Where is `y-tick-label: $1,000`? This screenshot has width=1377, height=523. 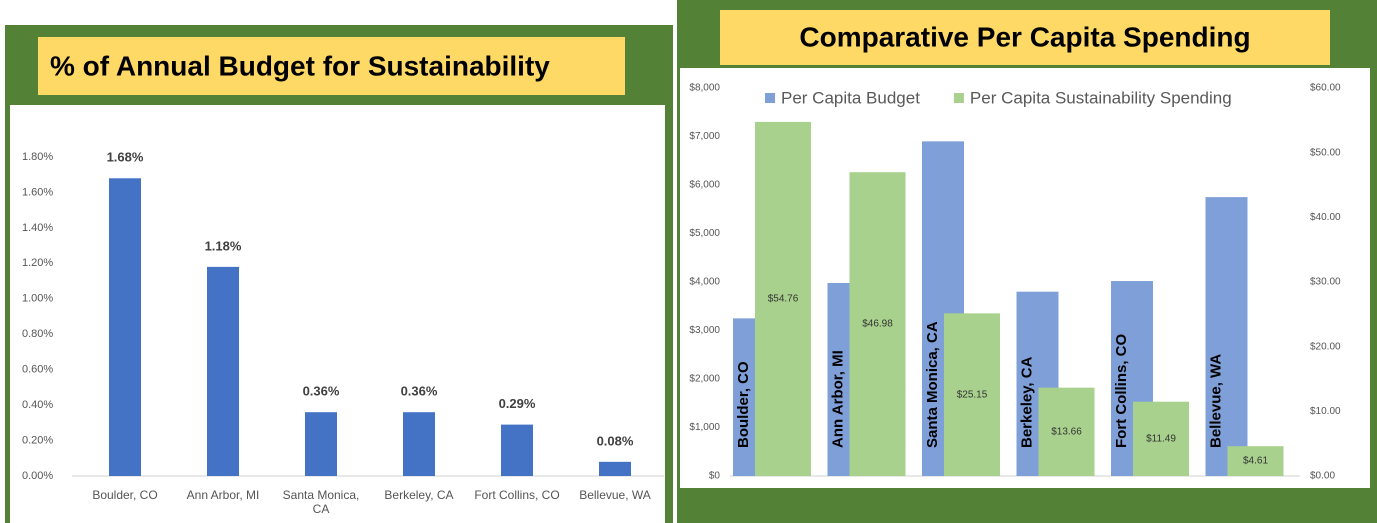
y-tick-label: $1,000 is located at coordinates (704, 427).